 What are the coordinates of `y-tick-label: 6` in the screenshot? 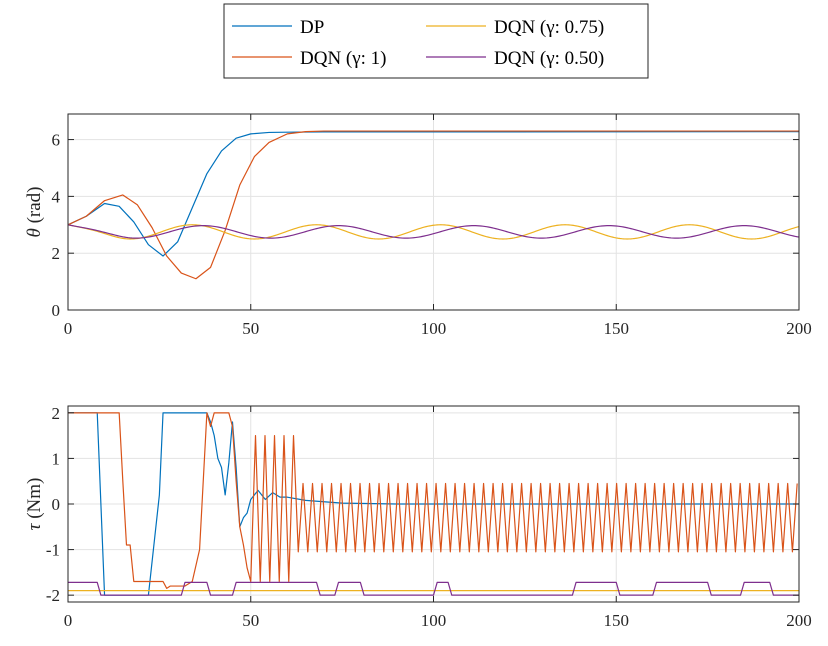 It's located at (56, 140).